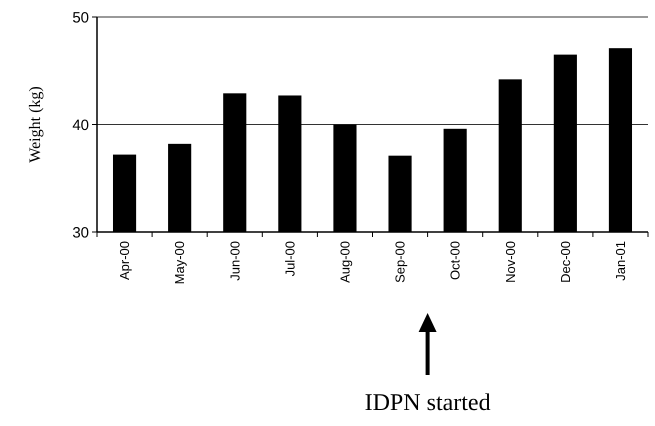 This screenshot has width=655, height=426. I want to click on y-tick-label: 30, so click(80, 233).